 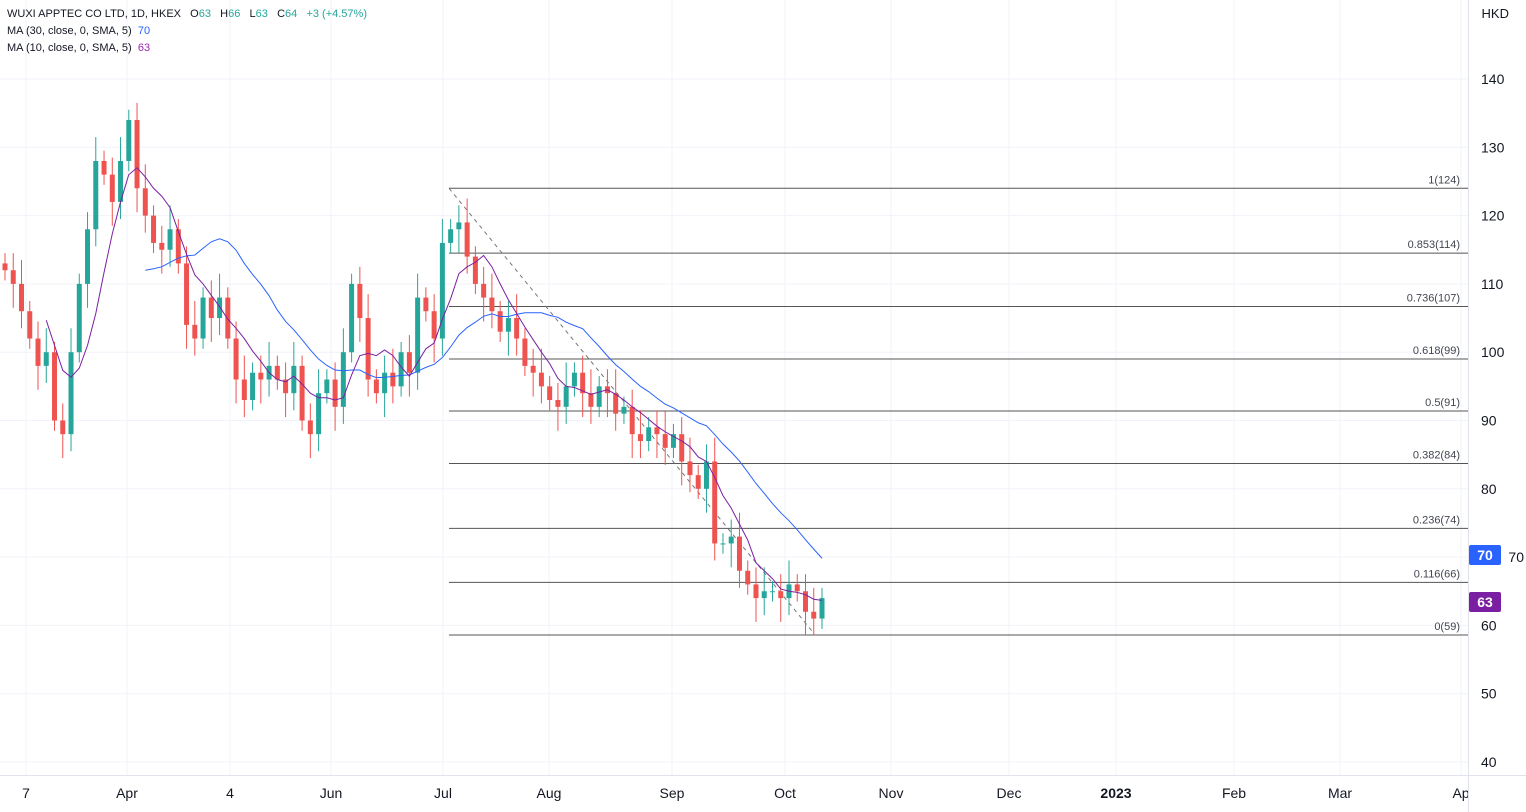 What do you see at coordinates (1434, 245) in the screenshot?
I see `fib-level-label: 0.853(114)` at bounding box center [1434, 245].